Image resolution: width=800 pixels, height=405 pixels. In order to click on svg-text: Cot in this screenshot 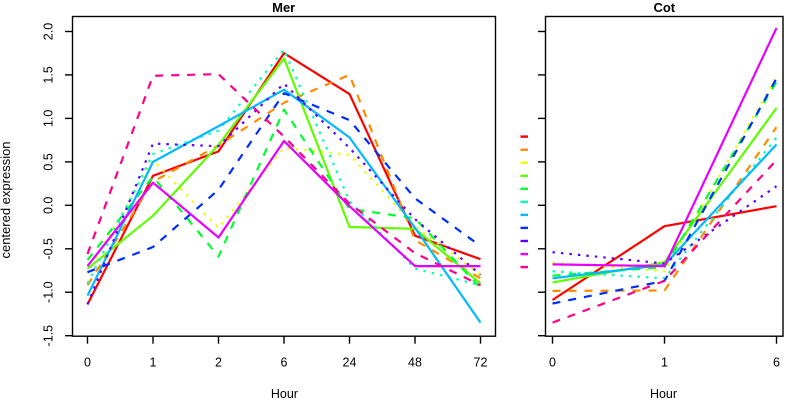, I will do `click(664, 7)`.